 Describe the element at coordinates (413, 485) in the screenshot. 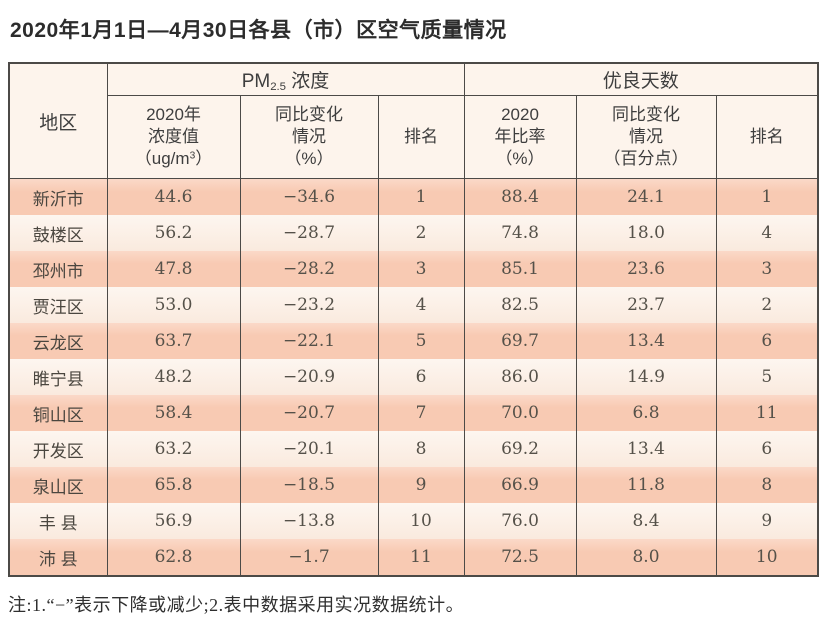

I see `table-row: 泉山区 65.8 −18.5 9 66.9 11.8 8` at that location.